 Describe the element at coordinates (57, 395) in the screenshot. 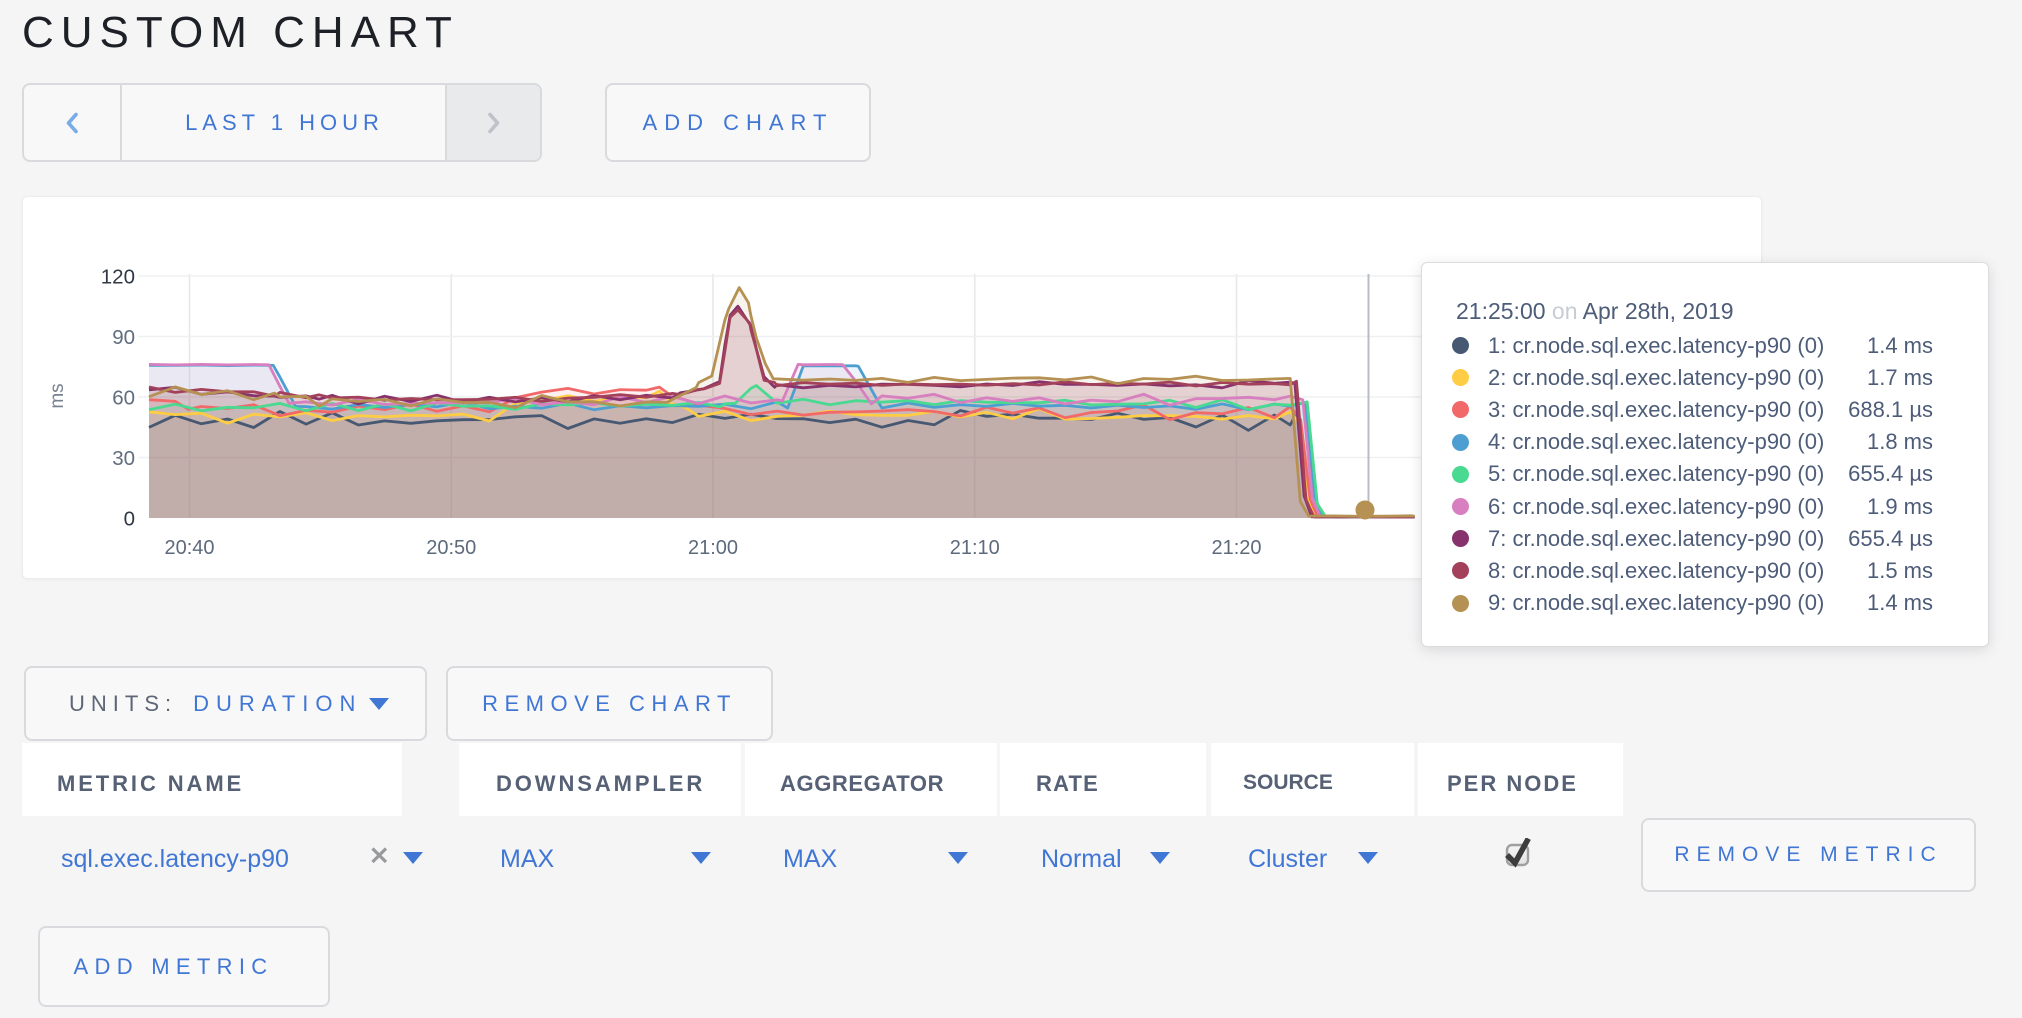

I see `svg-text: ms` at that location.